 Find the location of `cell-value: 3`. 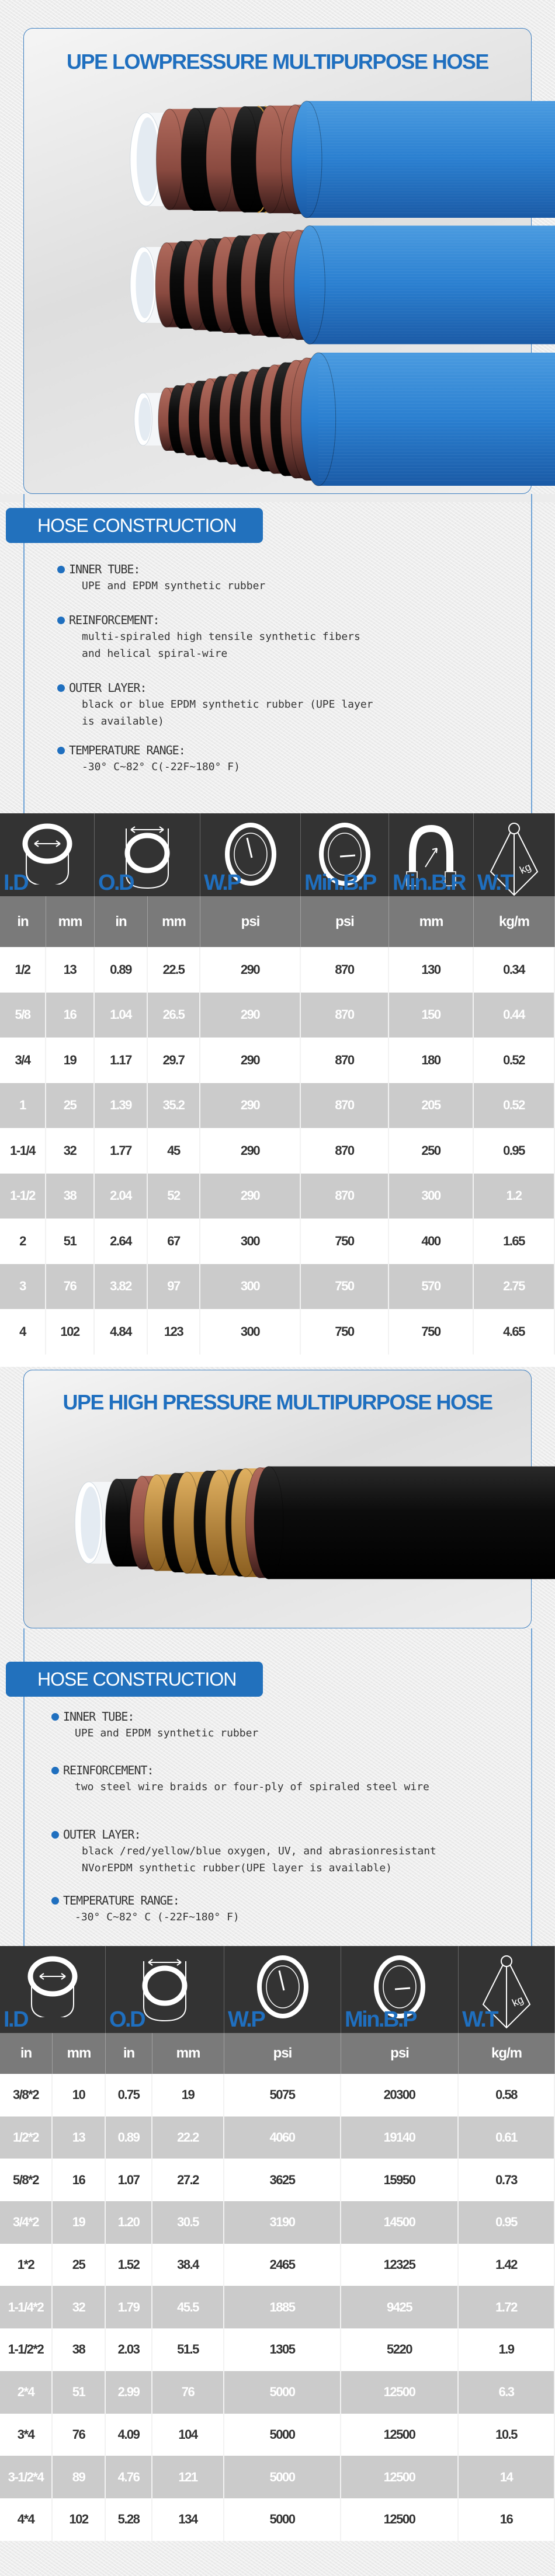

cell-value: 3 is located at coordinates (23, 1286).